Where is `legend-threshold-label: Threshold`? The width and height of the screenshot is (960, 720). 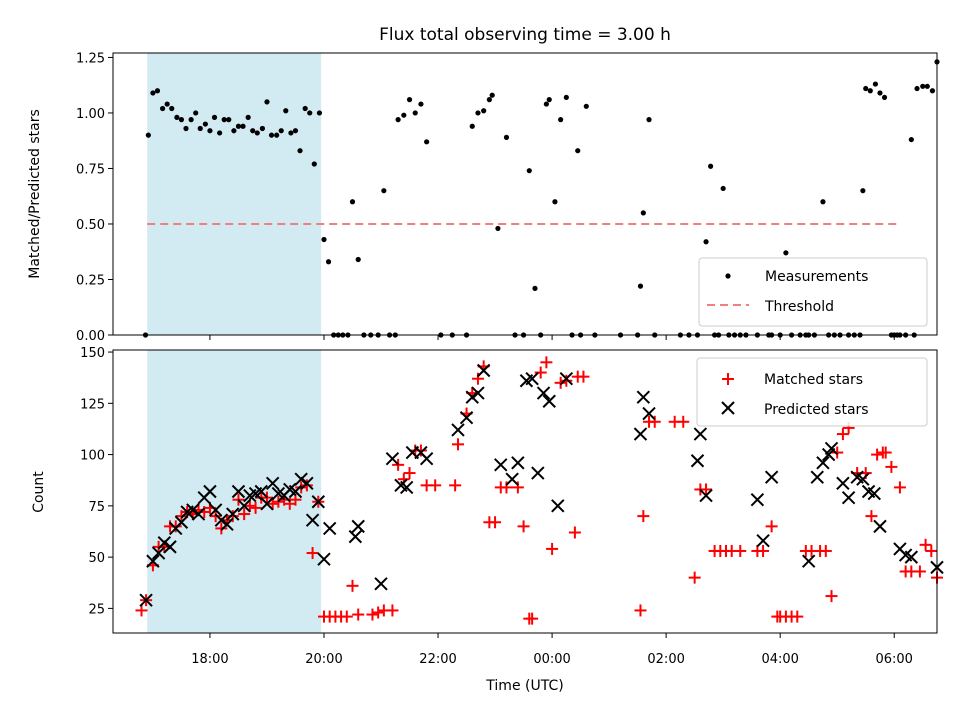
legend-threshold-label: Threshold is located at coordinates (799, 307).